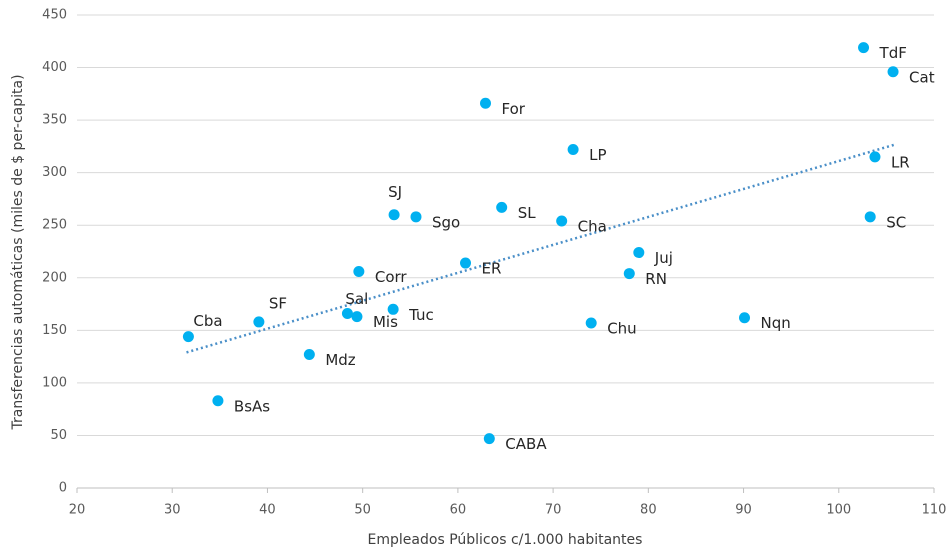 The height and width of the screenshot is (558, 949). What do you see at coordinates (922, 77) in the screenshot?
I see `point-label: Cat` at bounding box center [922, 77].